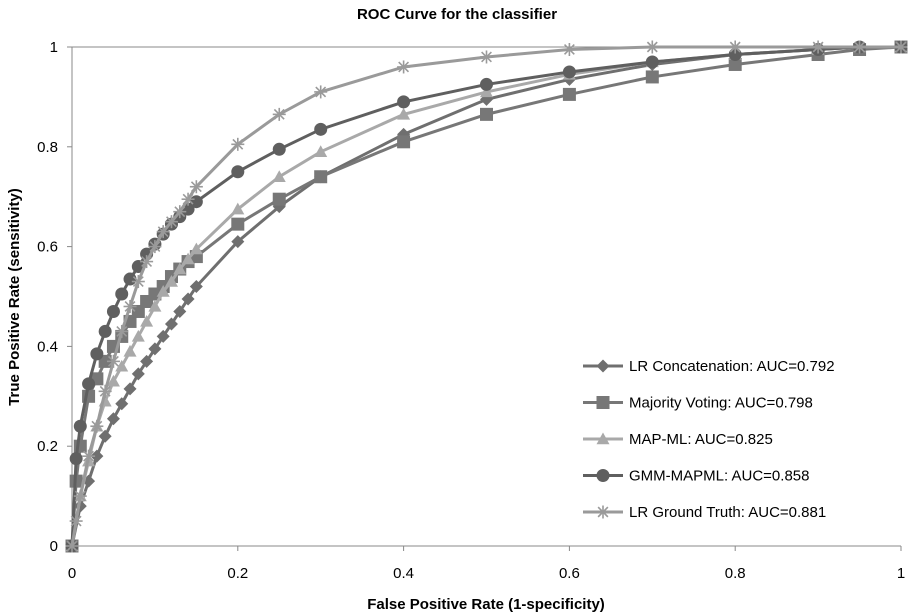 This screenshot has width=913, height=616. I want to click on y-axis-title: True Positive Rate (sensitivity), so click(14, 297).